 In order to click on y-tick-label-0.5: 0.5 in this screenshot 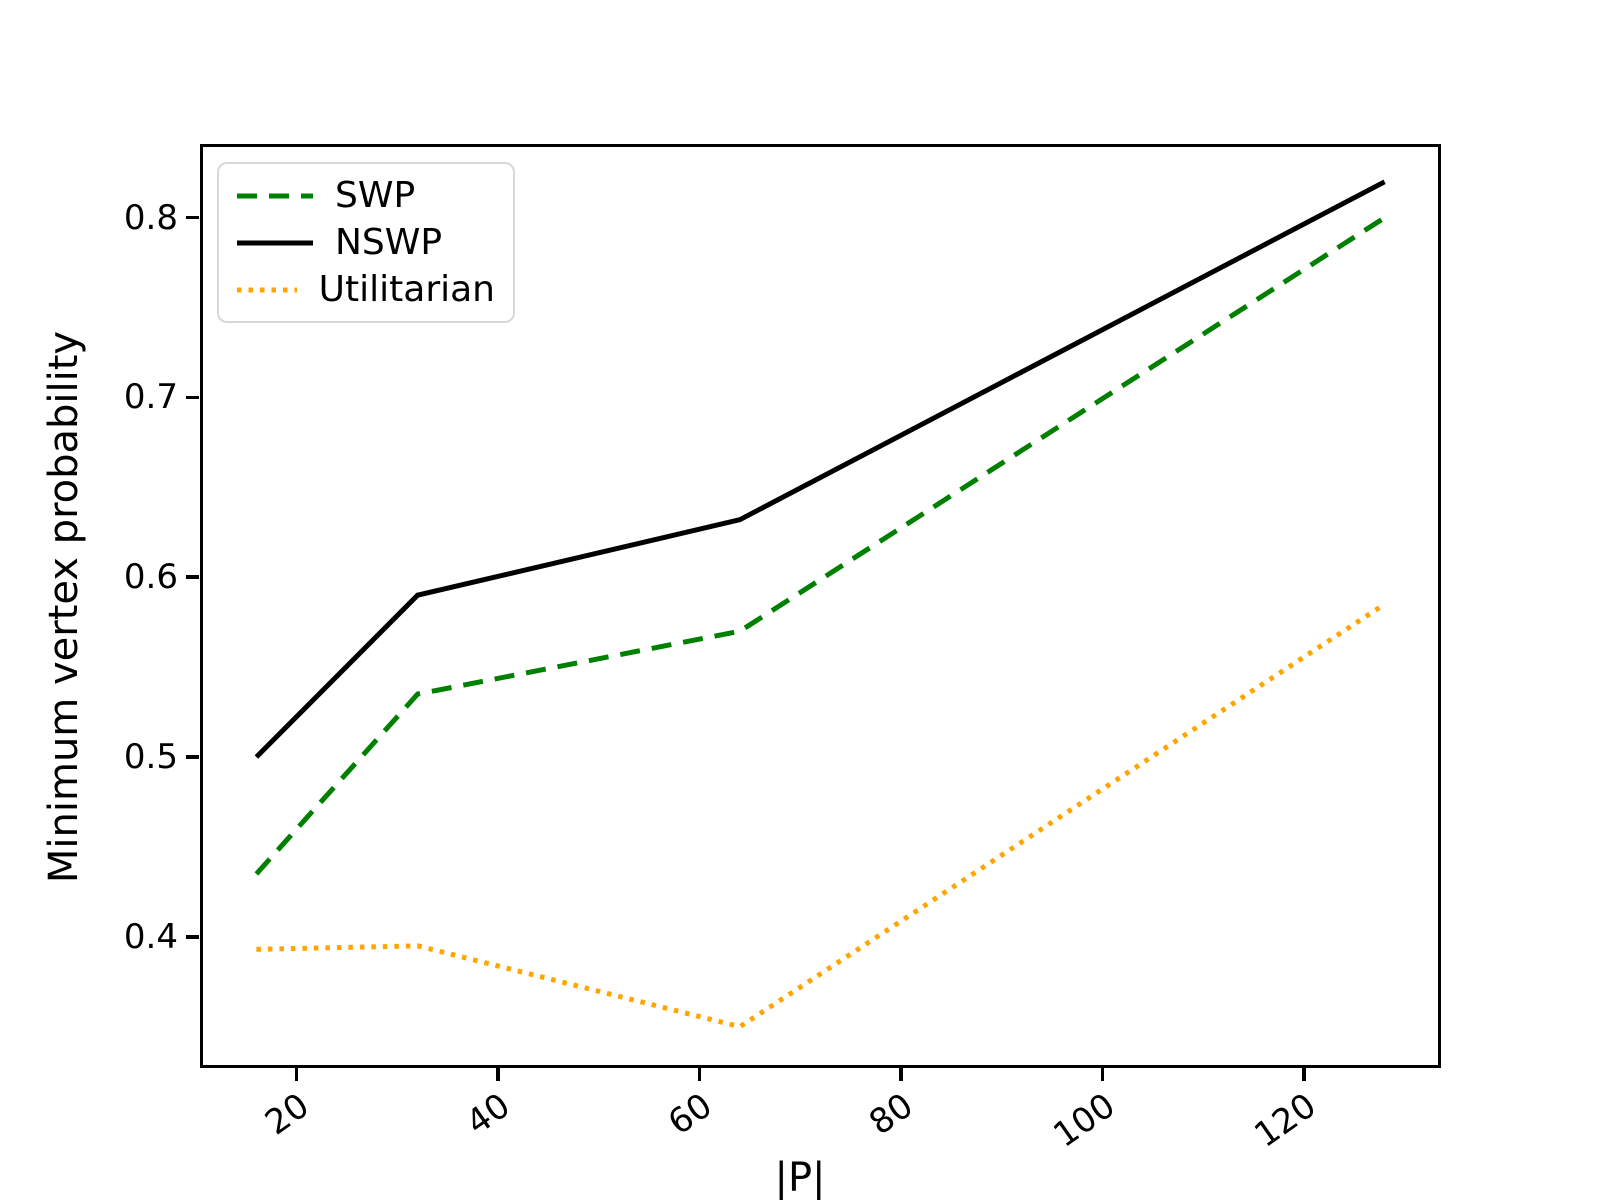, I will do `click(150, 757)`.